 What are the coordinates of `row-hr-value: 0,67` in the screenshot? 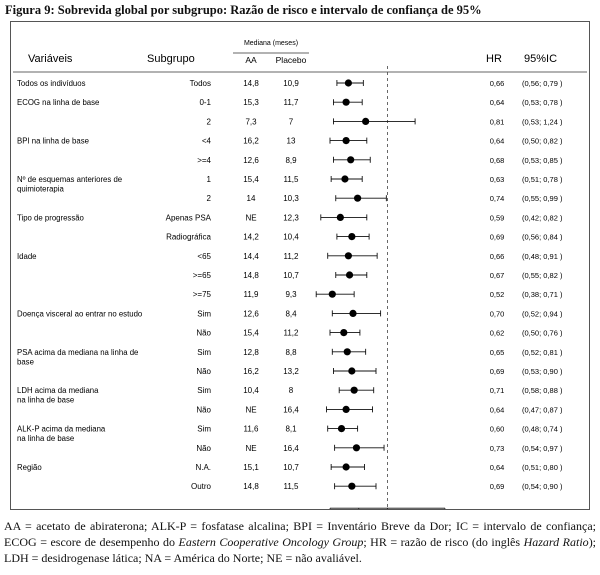 It's located at (497, 275).